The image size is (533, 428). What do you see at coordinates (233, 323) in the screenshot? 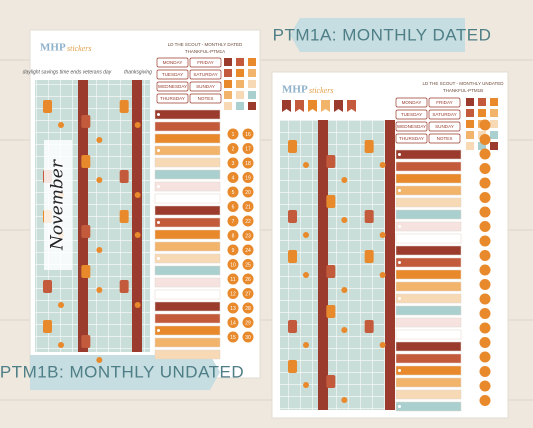
I see `date-number: 14` at bounding box center [233, 323].